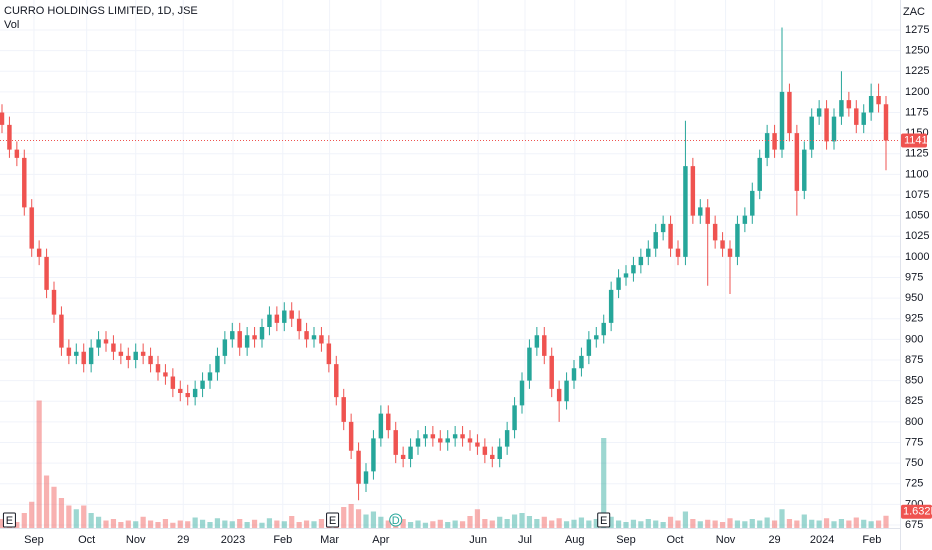 This screenshot has width=932, height=550. Describe the element at coordinates (34, 540) in the screenshot. I see `x-tick-label: Sep` at that location.